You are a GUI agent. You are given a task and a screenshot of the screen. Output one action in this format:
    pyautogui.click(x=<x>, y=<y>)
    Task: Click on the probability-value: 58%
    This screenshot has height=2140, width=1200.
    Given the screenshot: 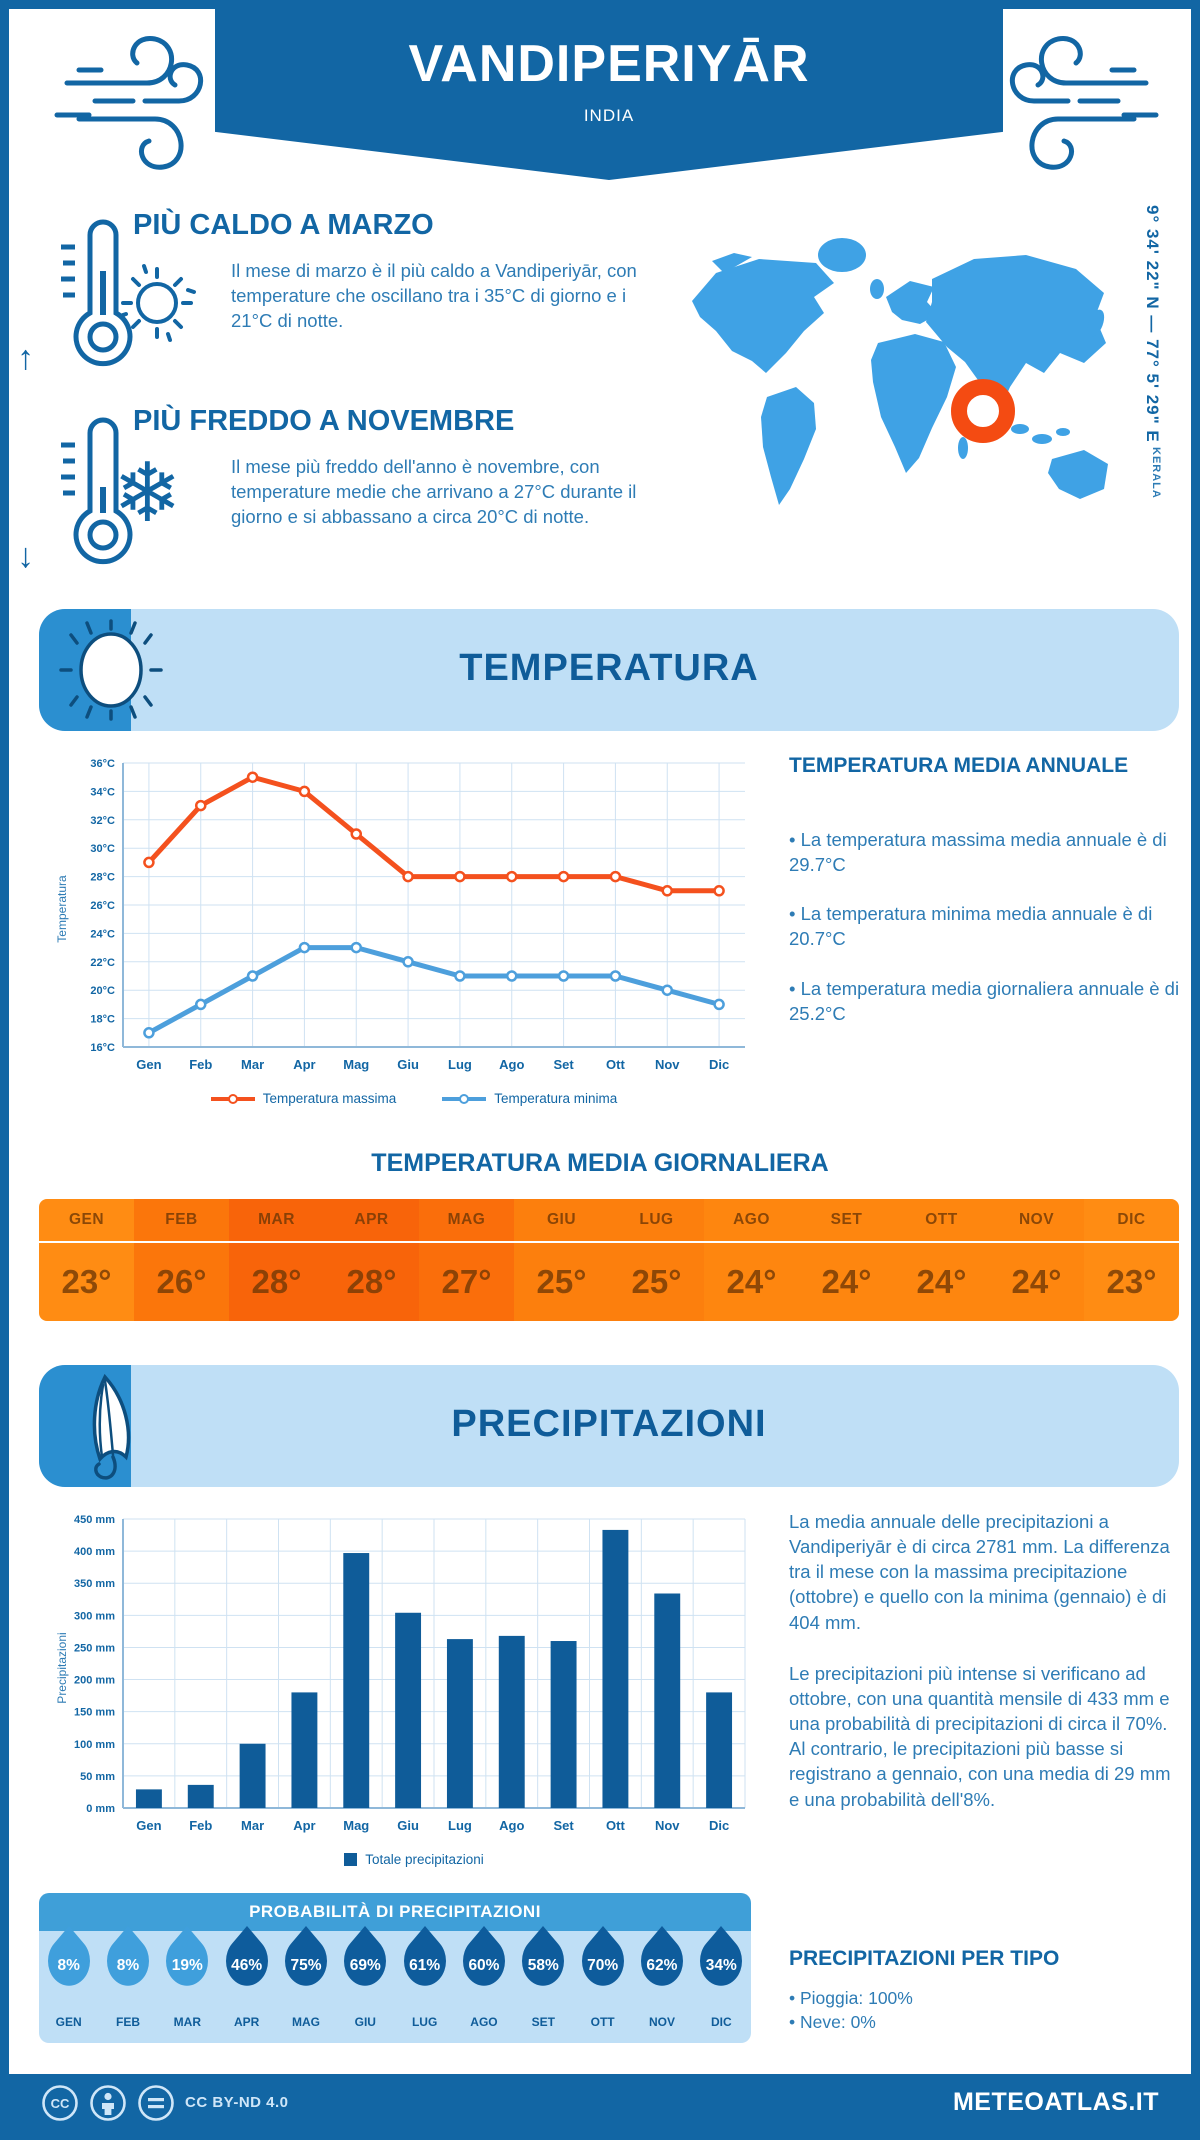 What is the action you would take?
    pyautogui.click(x=543, y=1965)
    